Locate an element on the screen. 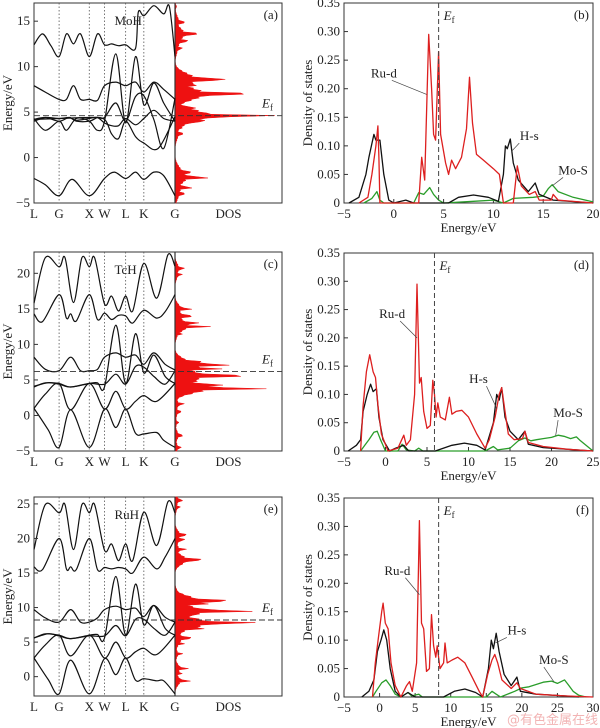 This screenshot has height=728, width=600. dos-fill is located at coordinates (224, 103).